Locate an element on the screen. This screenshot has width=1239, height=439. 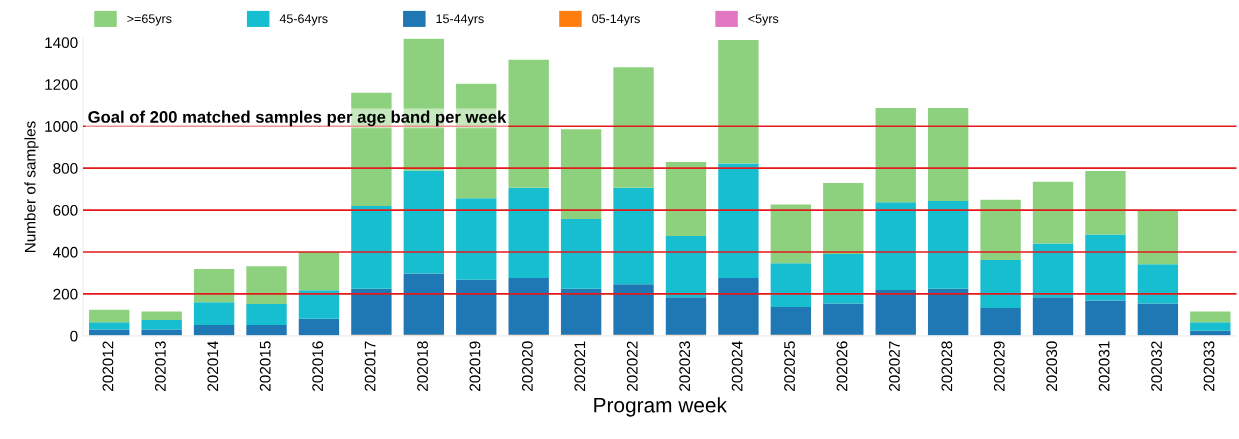
x-tick-label: 202032 is located at coordinates (1156, 366).